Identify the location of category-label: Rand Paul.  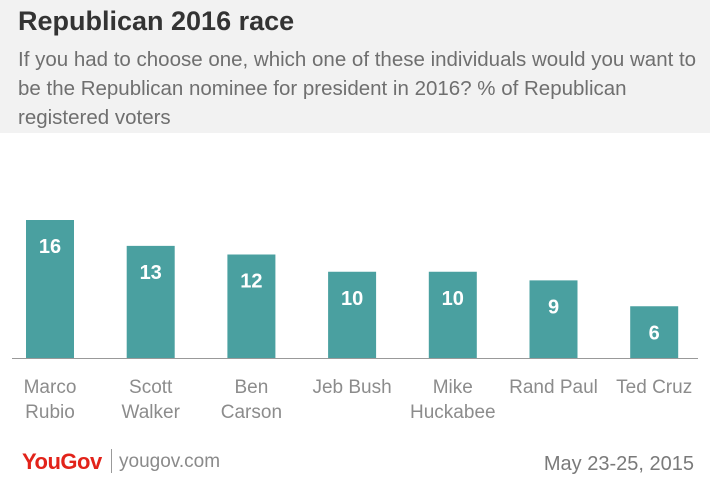
(553, 387).